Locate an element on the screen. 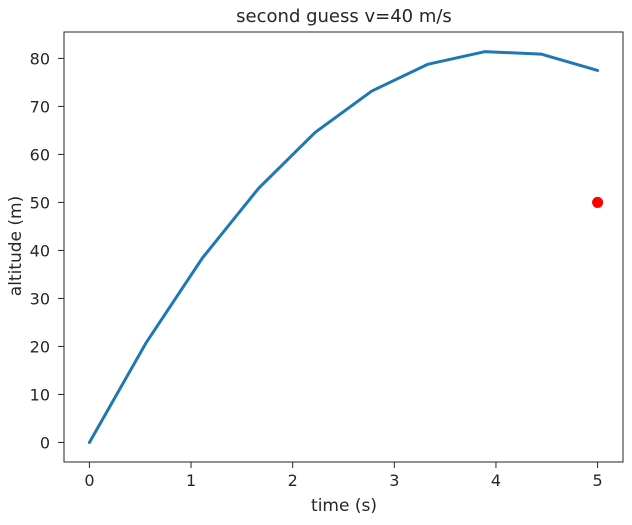  x-tick-label: 3 is located at coordinates (394, 480).